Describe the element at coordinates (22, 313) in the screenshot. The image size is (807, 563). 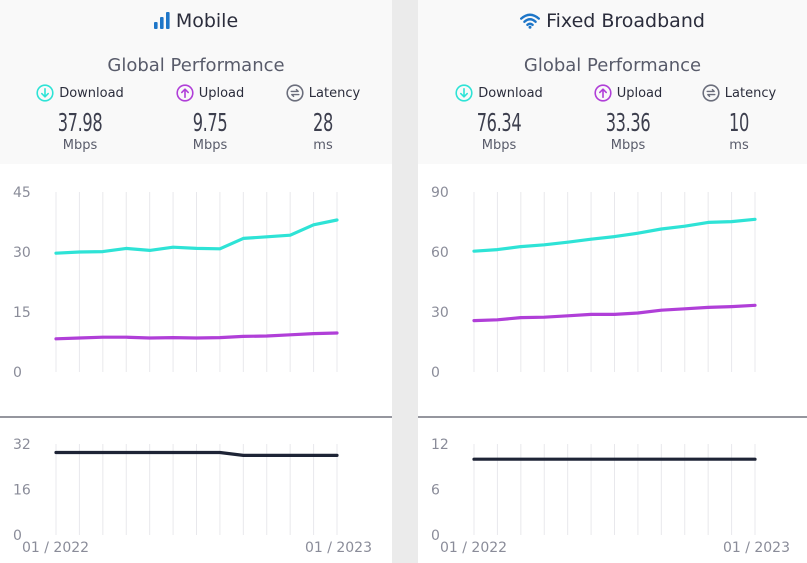
I see `y-tick-label: 15` at that location.